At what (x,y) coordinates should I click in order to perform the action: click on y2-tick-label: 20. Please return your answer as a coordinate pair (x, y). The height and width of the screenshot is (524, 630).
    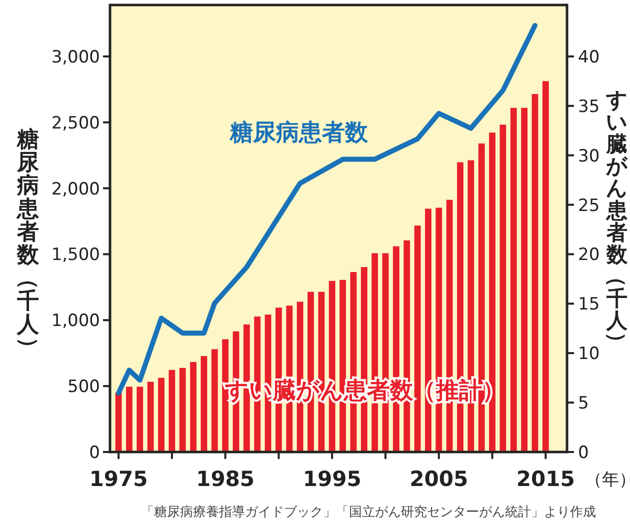
    Looking at the image, I should click on (589, 255).